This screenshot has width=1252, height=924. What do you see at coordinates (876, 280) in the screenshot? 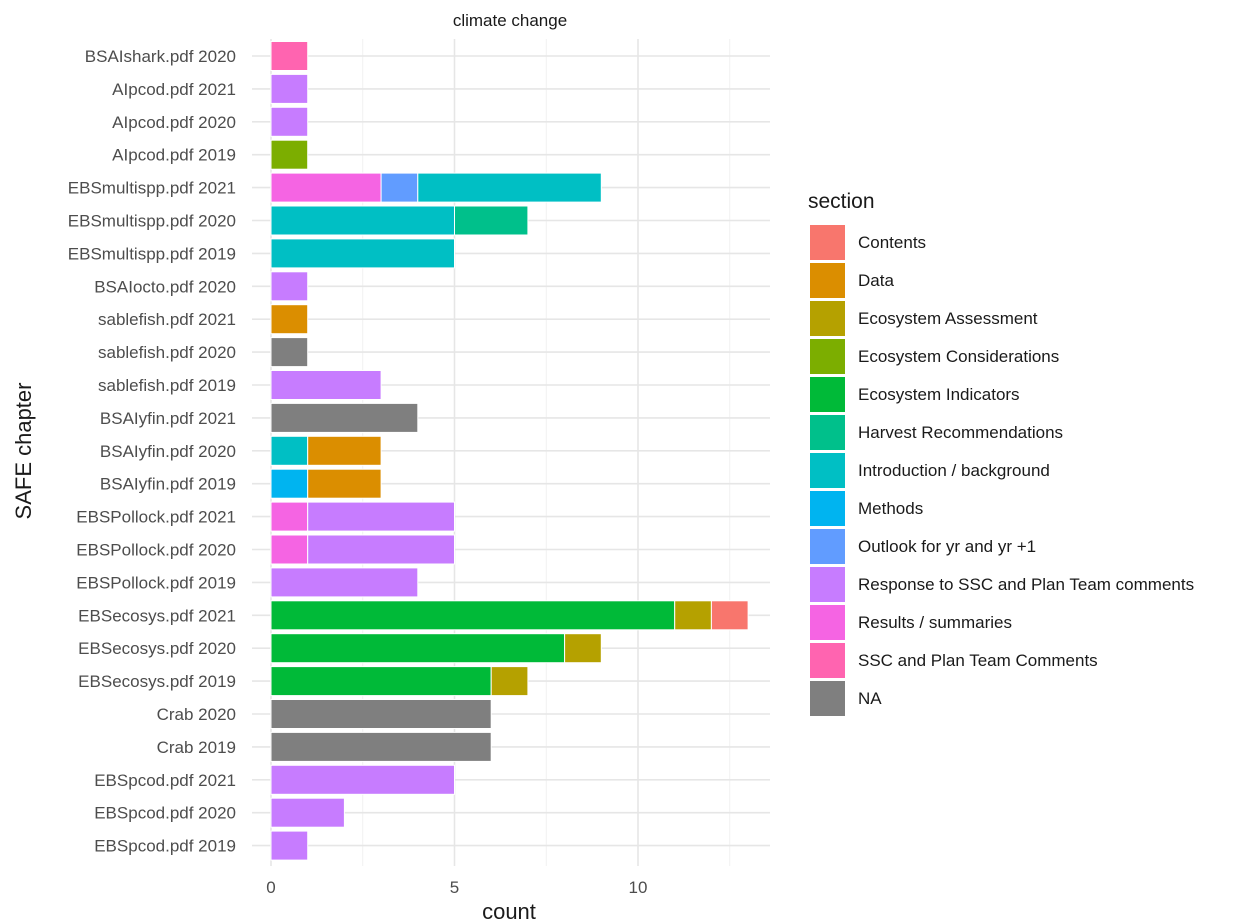
I see `legend-label: Data` at bounding box center [876, 280].